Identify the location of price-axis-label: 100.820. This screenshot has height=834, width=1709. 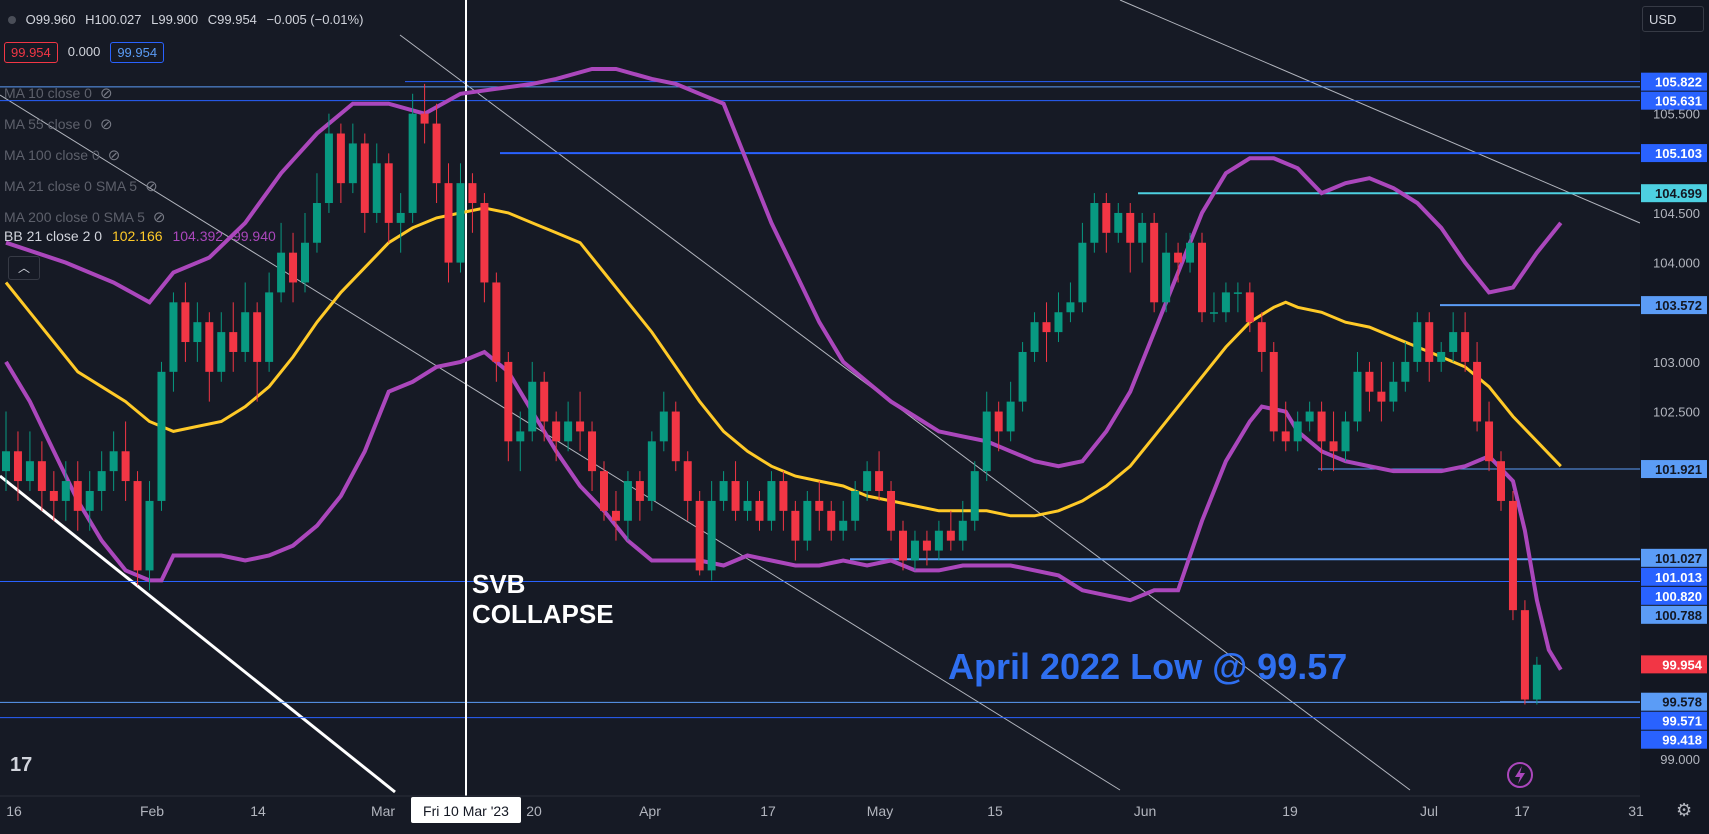
(1674, 595).